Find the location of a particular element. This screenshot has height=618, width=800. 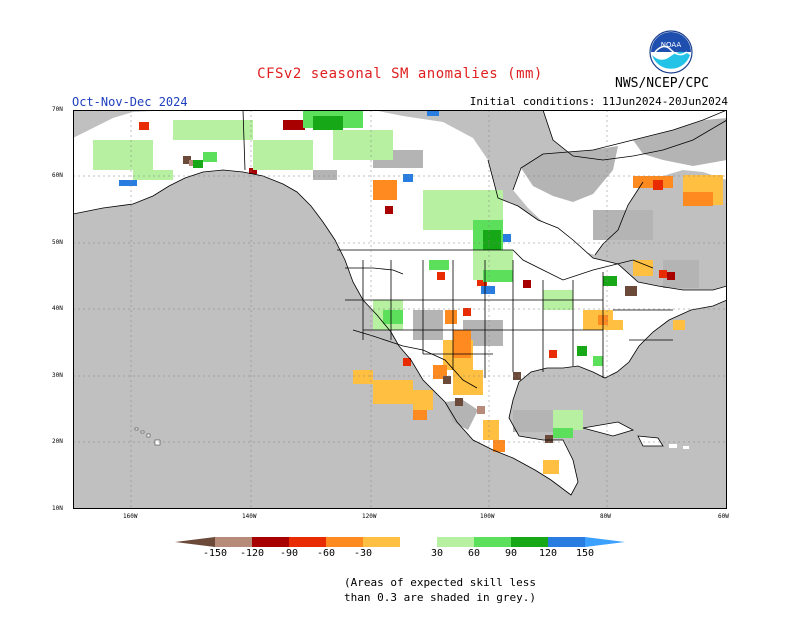

legend-label: 30 is located at coordinates (437, 553).